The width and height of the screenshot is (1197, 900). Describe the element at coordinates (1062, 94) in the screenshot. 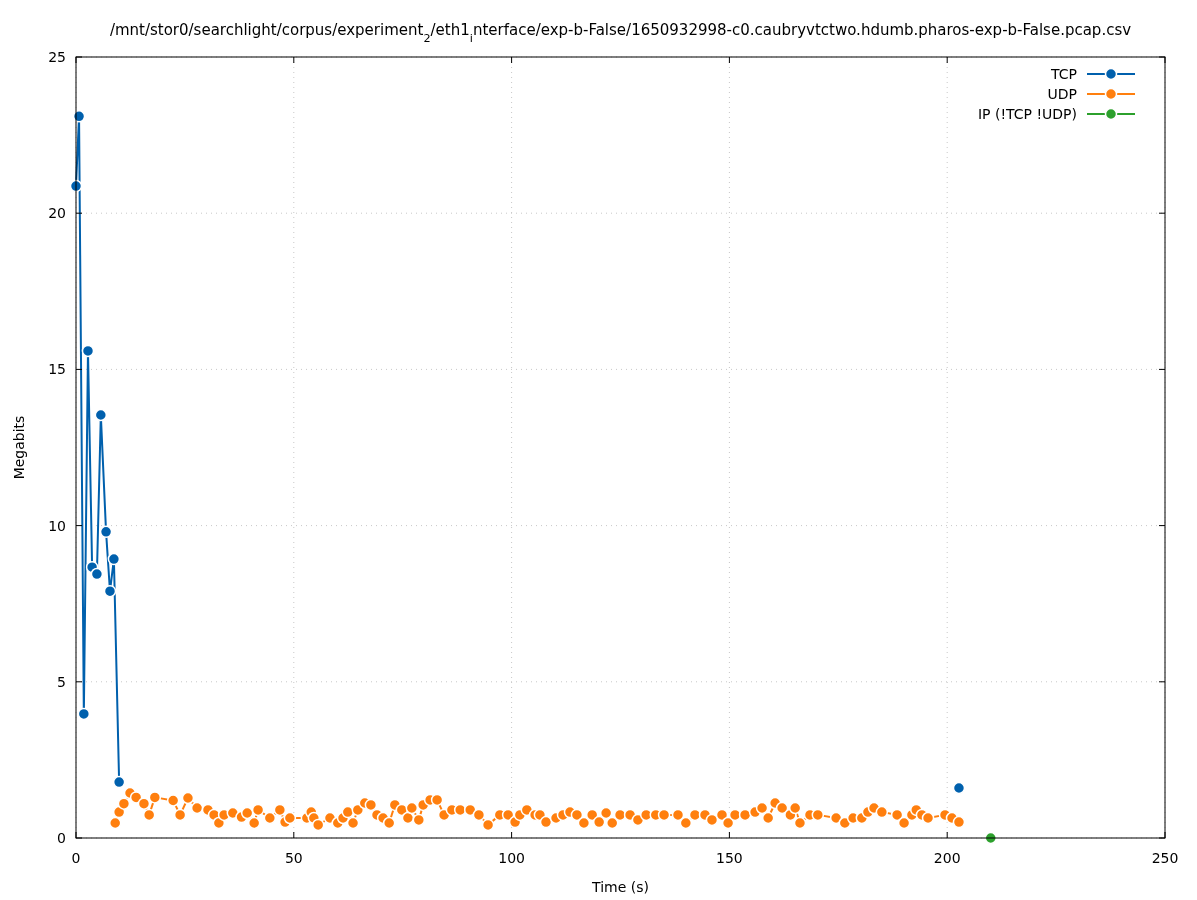

I see `legend-label: UDP` at that location.